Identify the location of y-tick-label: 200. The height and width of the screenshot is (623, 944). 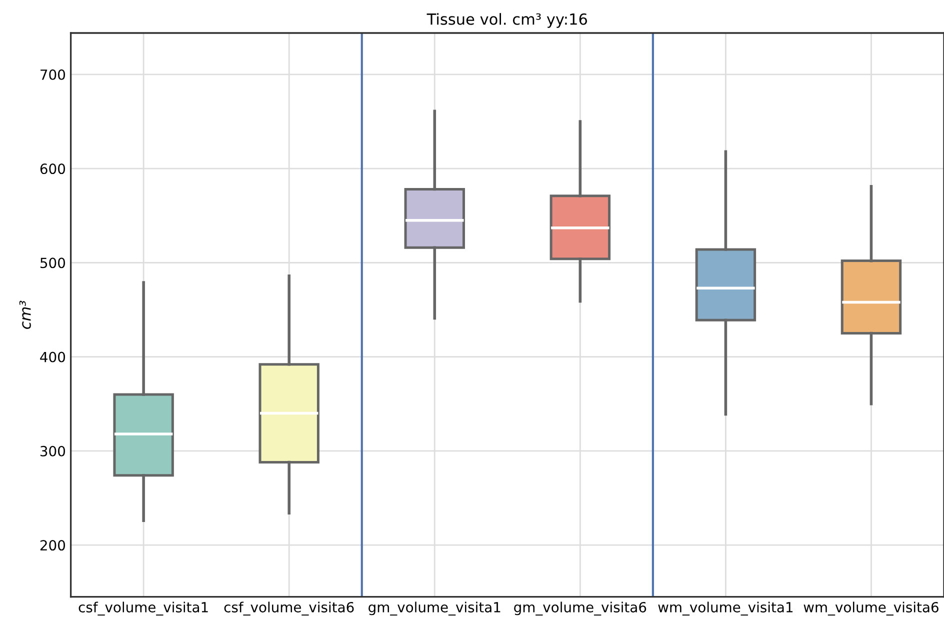
(53, 545).